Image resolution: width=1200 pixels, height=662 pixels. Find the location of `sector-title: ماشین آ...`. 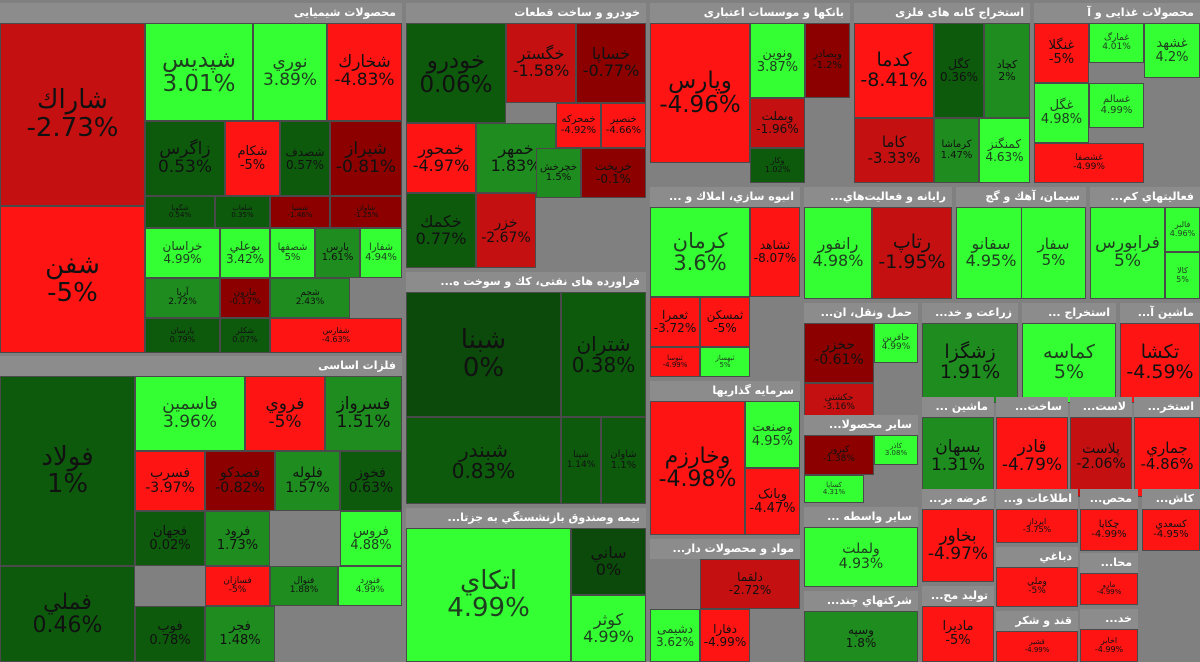

sector-title: ماشین آ... is located at coordinates (1160, 313).